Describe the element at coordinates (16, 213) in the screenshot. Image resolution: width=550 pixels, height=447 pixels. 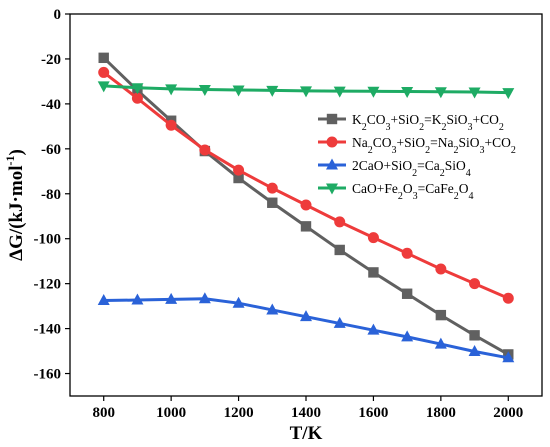
I see `y-axis-title-main: ΔG/(kJ·mol` at that location.